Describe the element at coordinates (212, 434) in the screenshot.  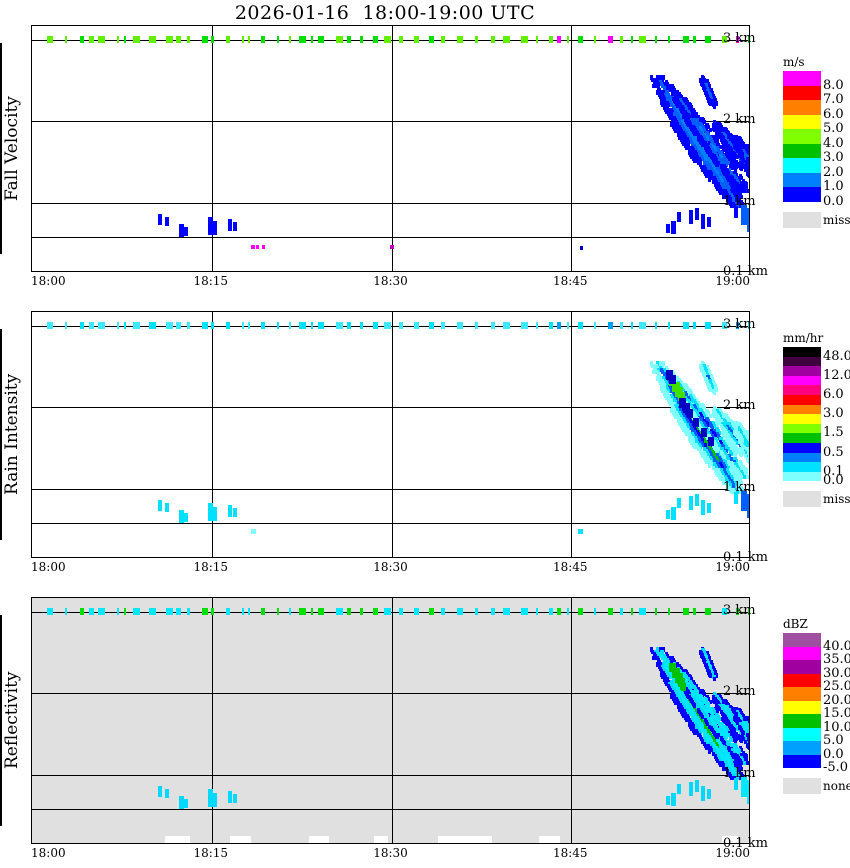
I see `gridline-vertical` at that location.